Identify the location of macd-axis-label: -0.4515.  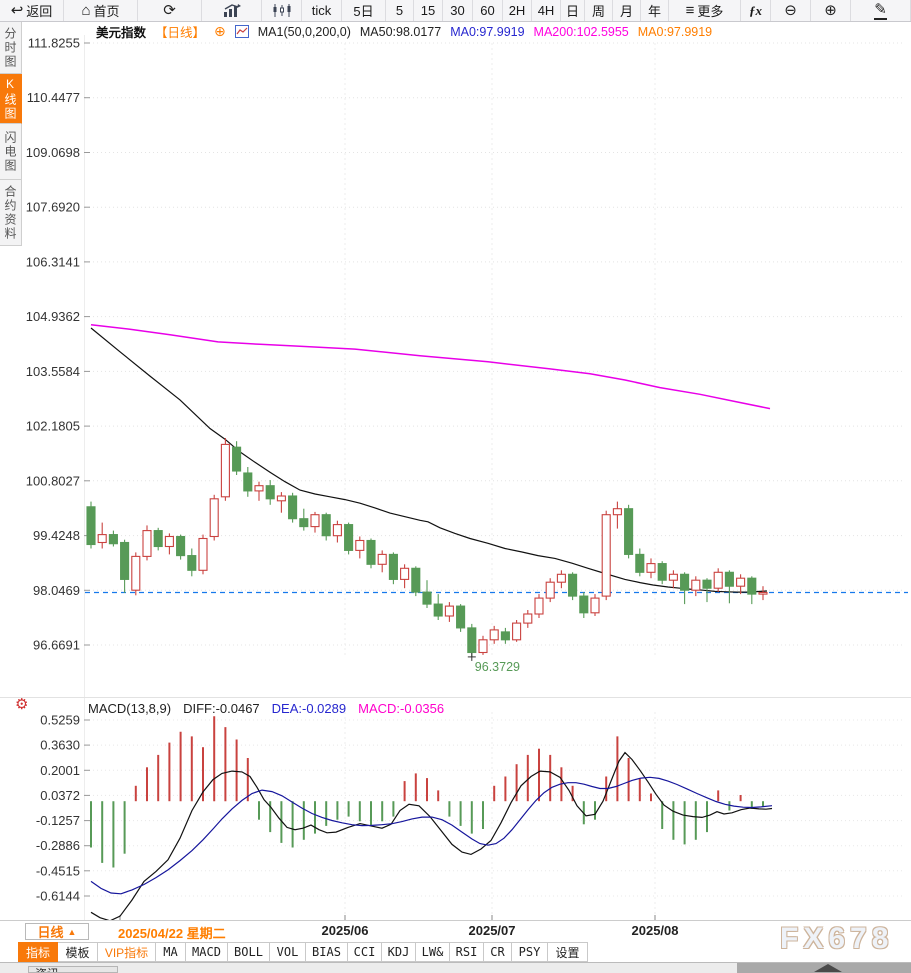
(58, 870).